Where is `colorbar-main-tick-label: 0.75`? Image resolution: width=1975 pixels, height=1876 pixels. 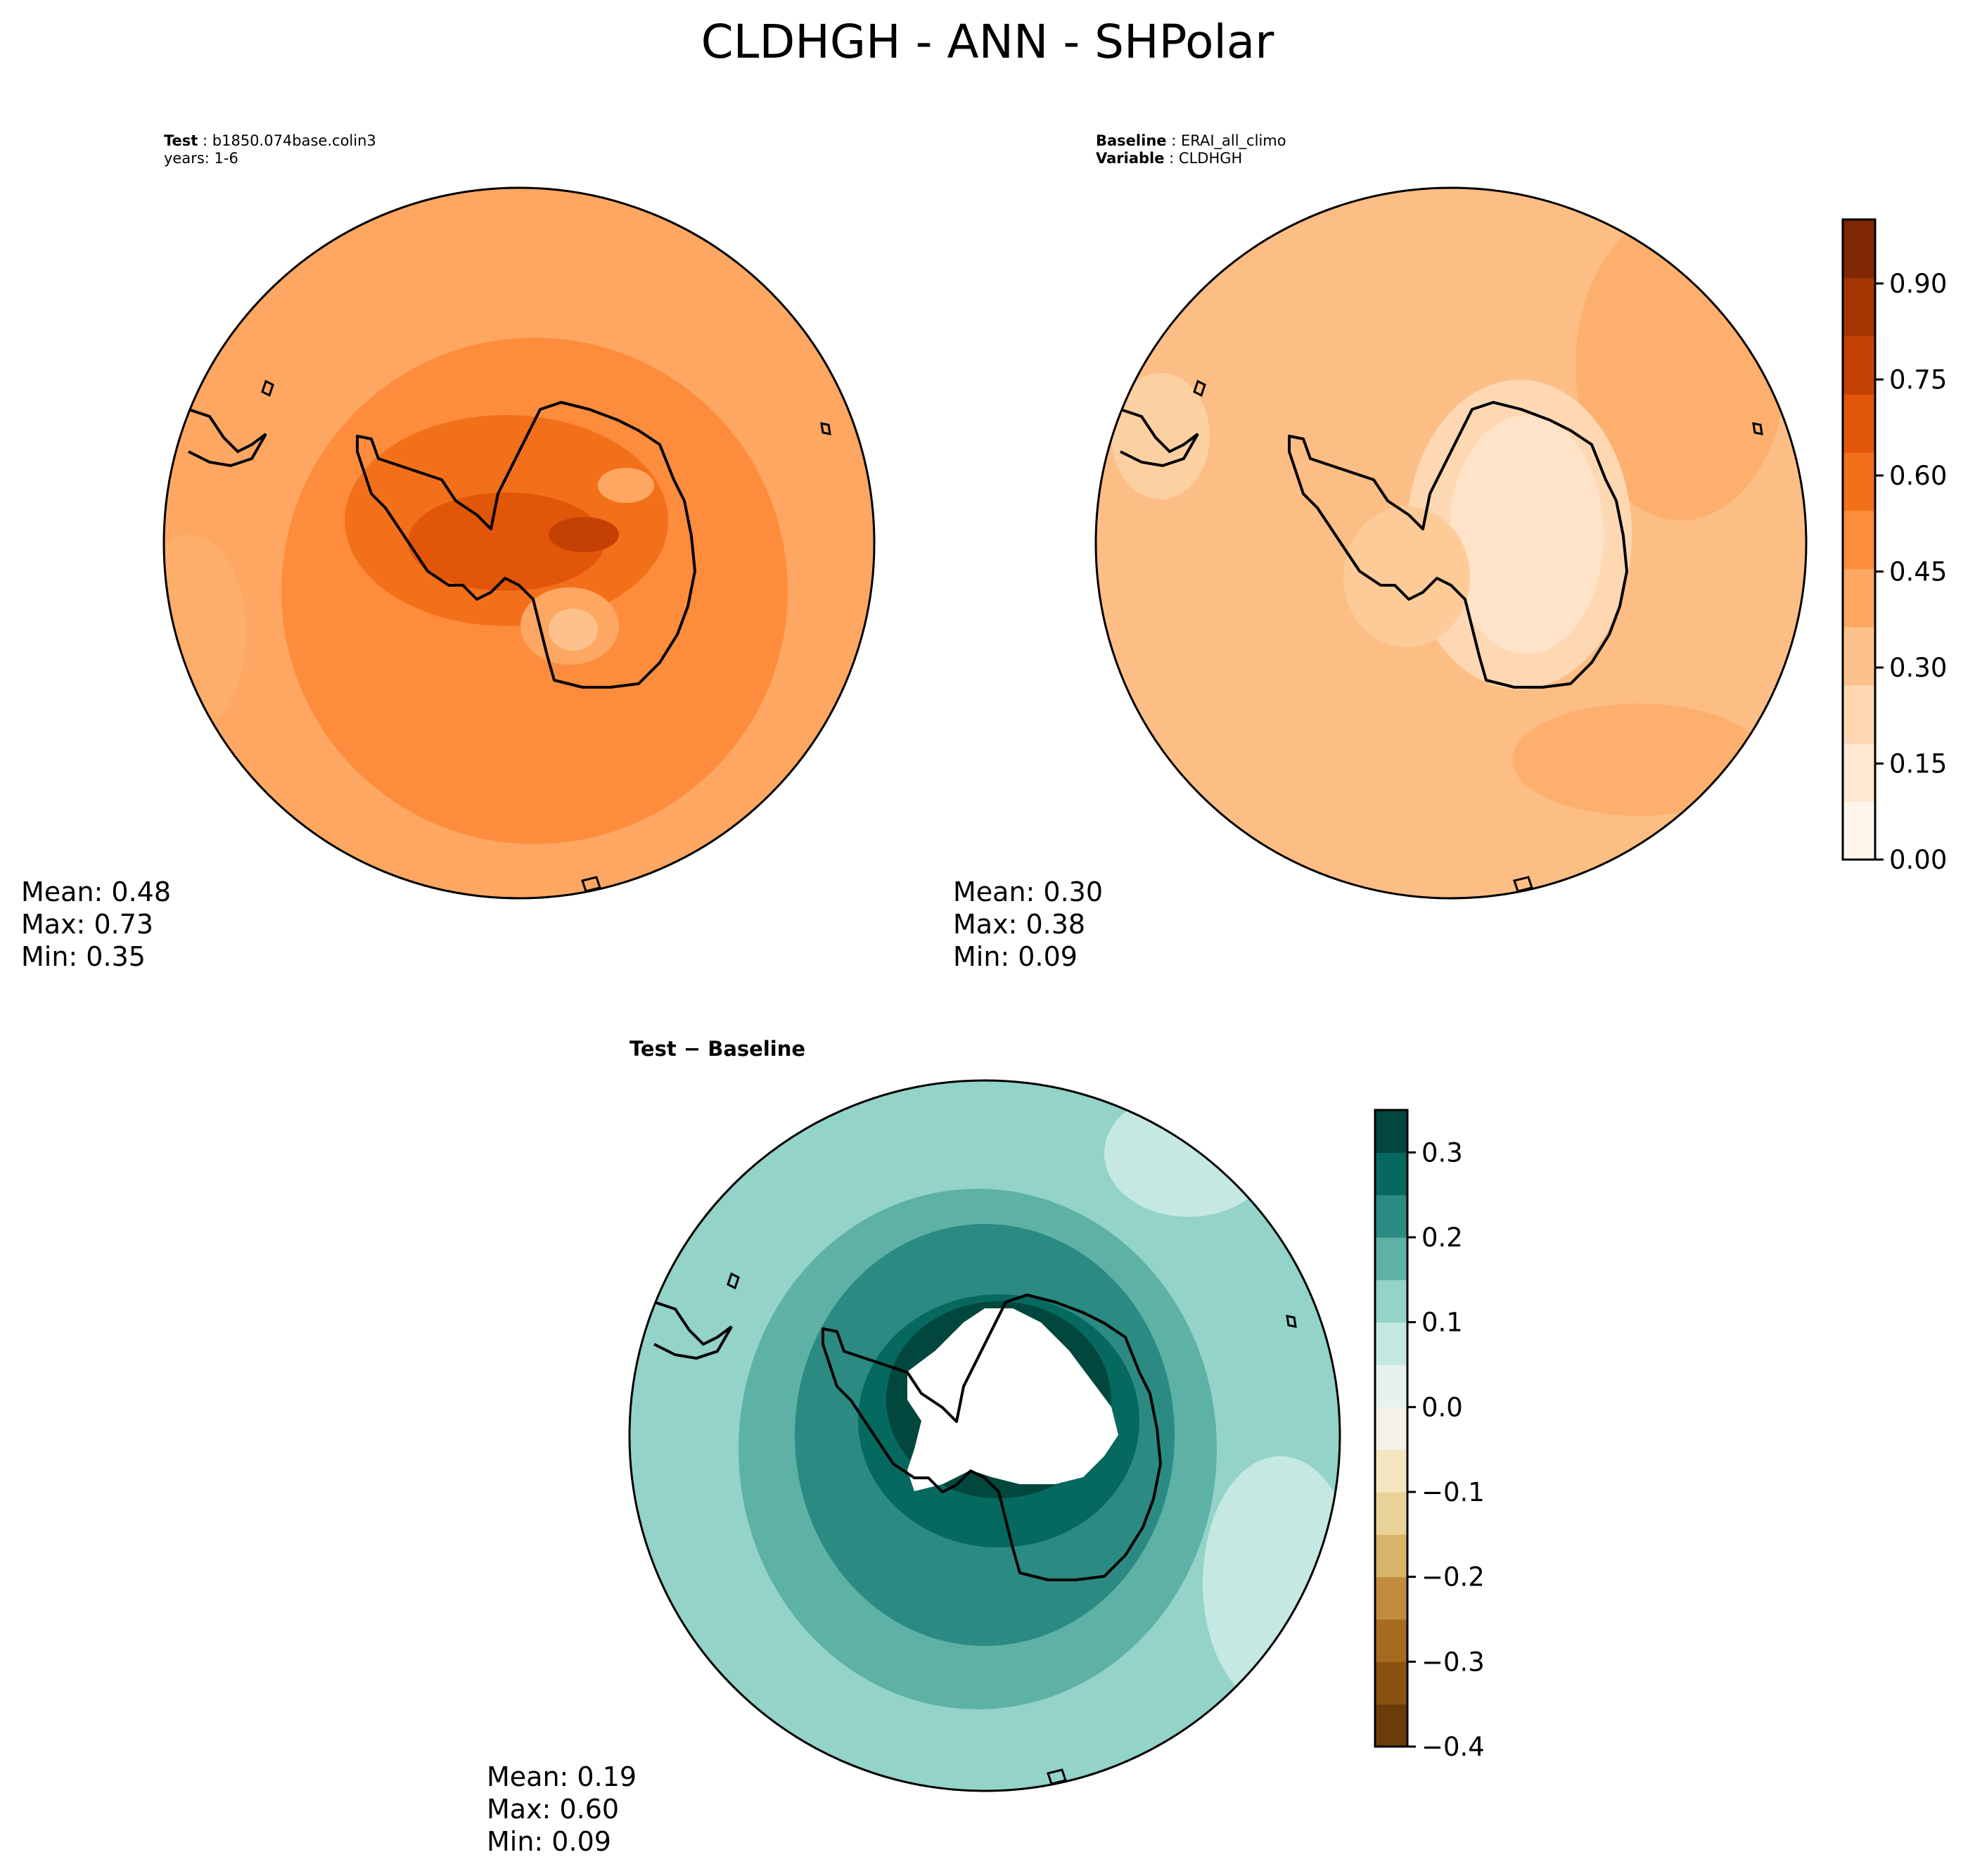 colorbar-main-tick-label: 0.75 is located at coordinates (1918, 380).